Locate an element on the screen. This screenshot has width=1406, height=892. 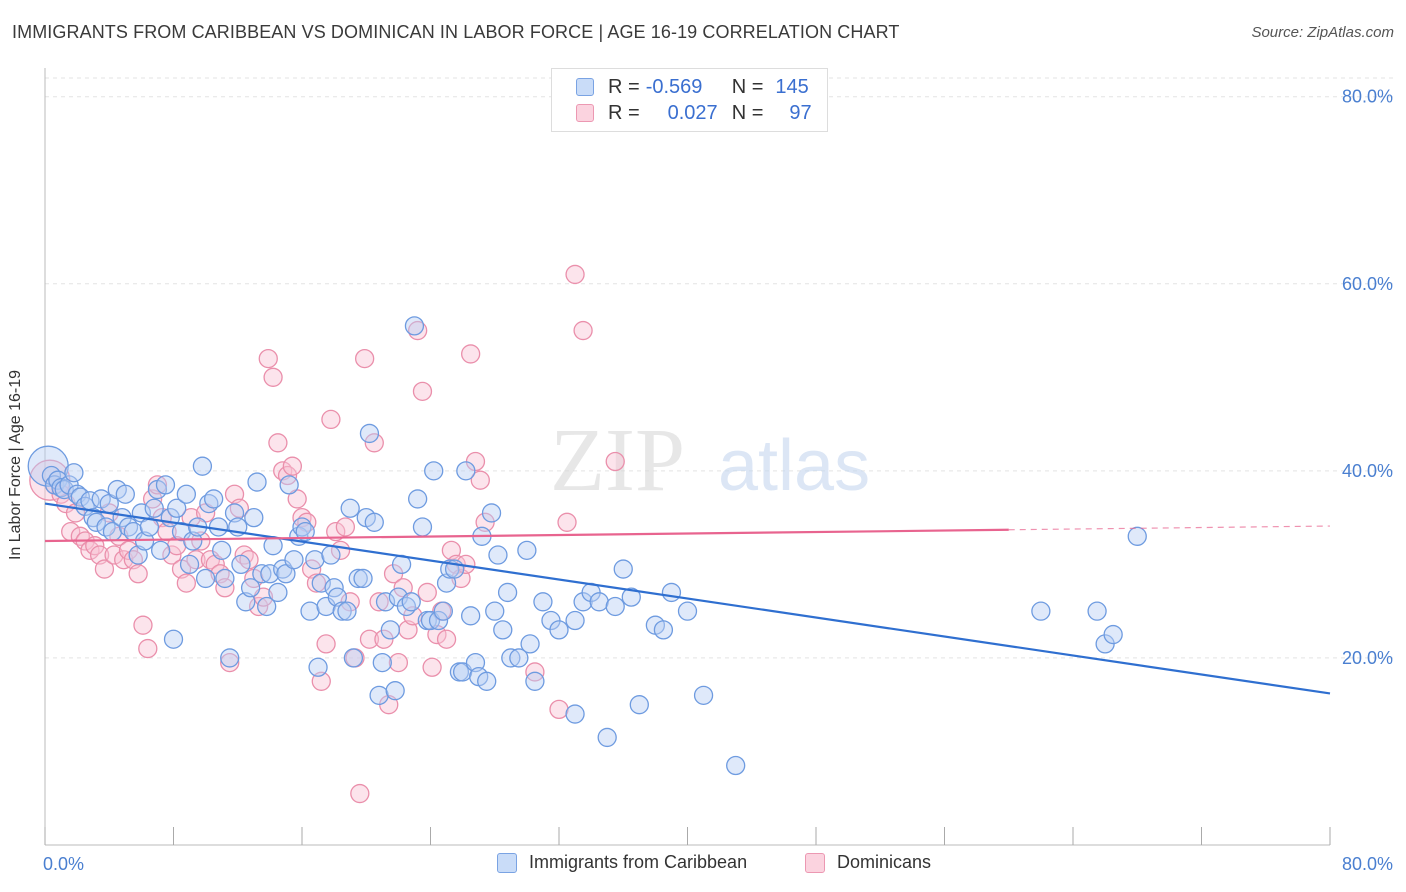
y-tick-label: 80.0% is located at coordinates (1367, 97).